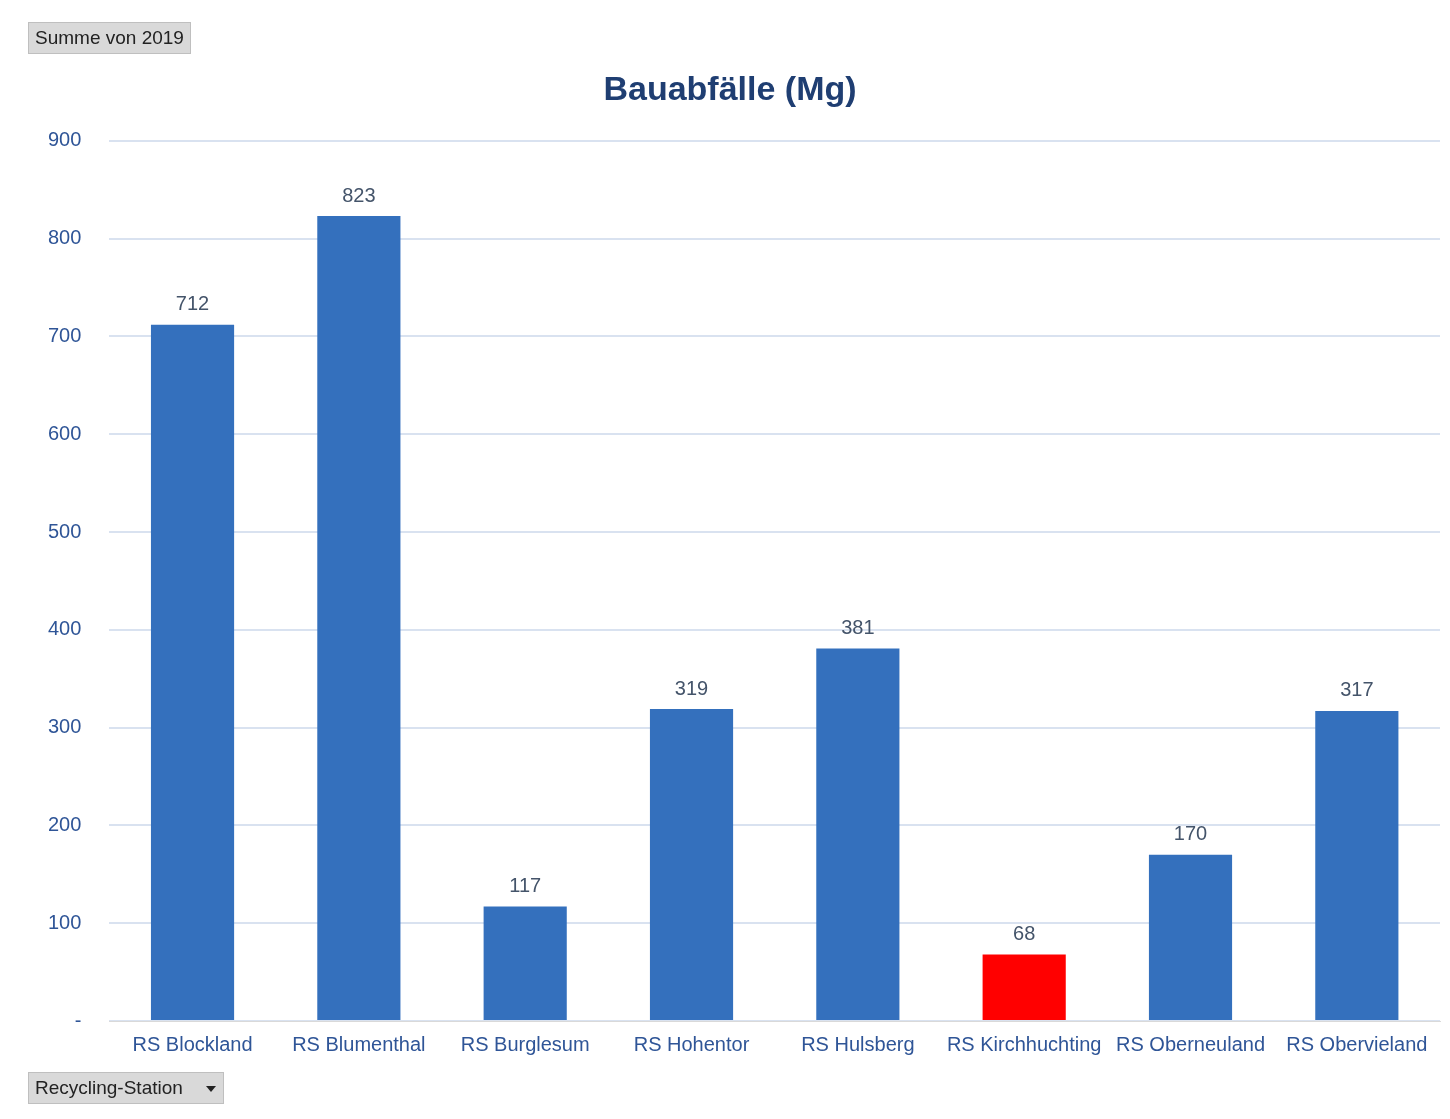 The width and height of the screenshot is (1450, 1119). Describe the element at coordinates (1357, 1043) in the screenshot. I see `x-tick-label: RS Obervieland` at that location.